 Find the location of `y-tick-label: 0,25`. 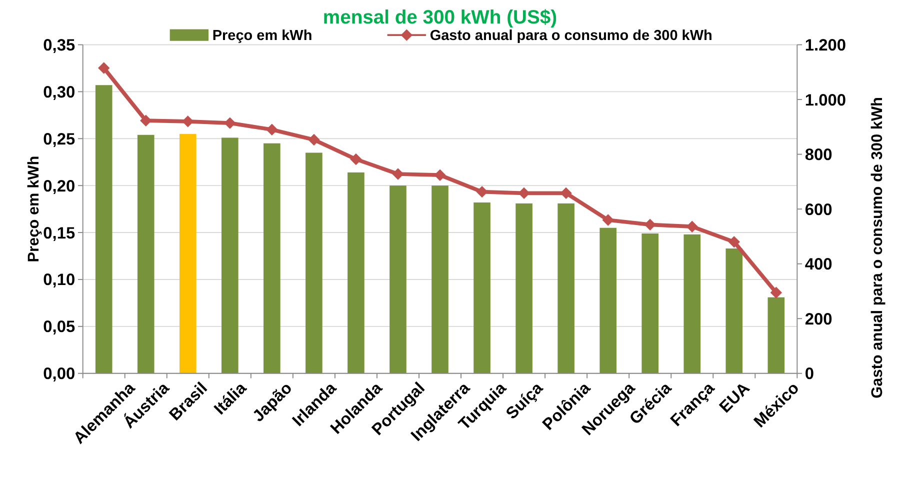

y-tick-label: 0,25 is located at coordinates (59, 139).